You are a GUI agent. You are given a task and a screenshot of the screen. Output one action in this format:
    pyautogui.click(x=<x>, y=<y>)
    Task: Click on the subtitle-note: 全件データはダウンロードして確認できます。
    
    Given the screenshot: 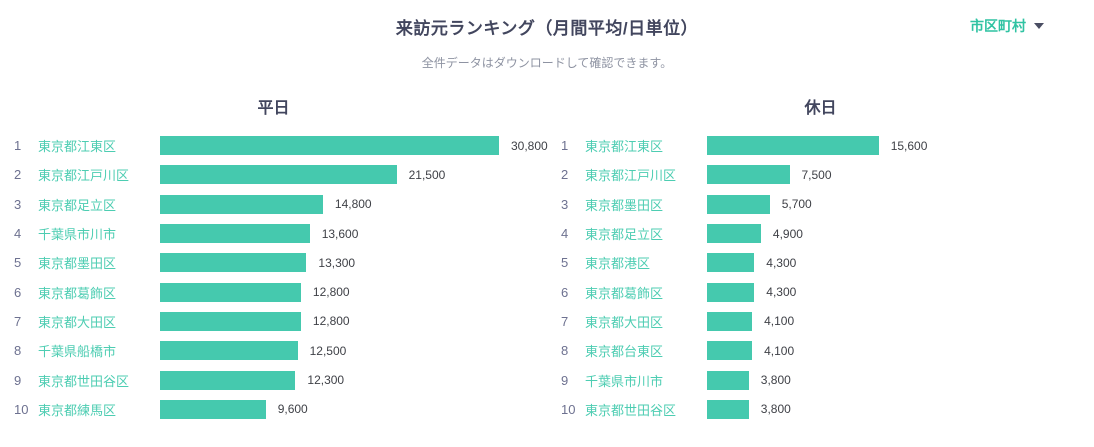 What is the action you would take?
    pyautogui.click(x=547, y=63)
    